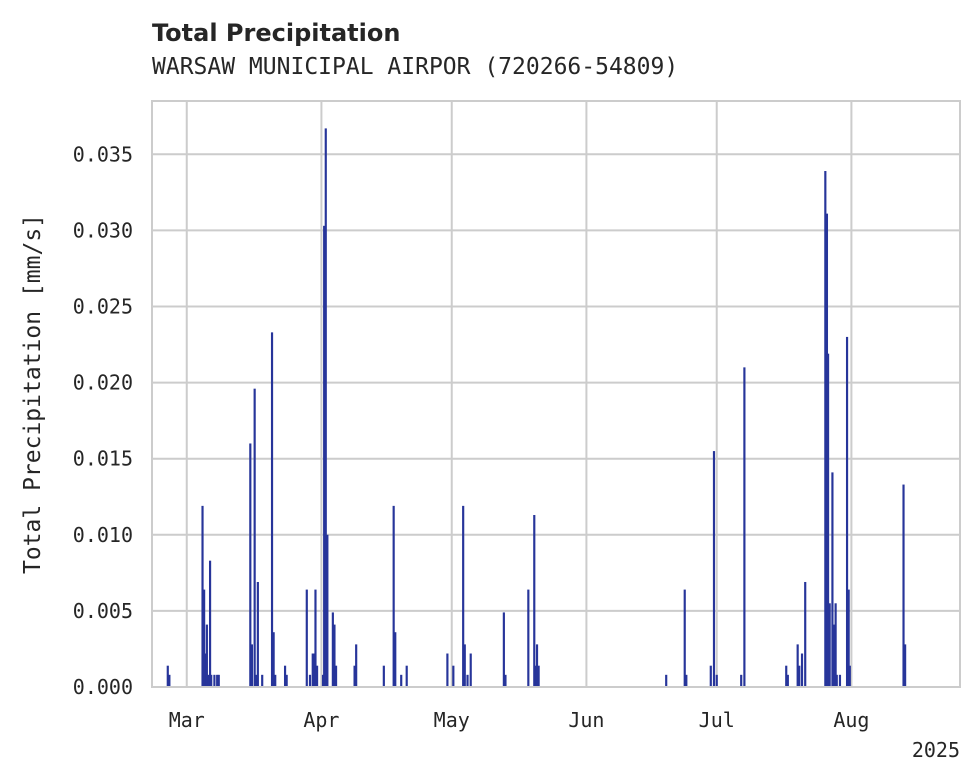 This screenshot has width=980, height=783. What do you see at coordinates (415, 67) in the screenshot?
I see `chart-subtitle: WARSAW MUNICIPAL AIRPOR (720266-54809)` at bounding box center [415, 67].